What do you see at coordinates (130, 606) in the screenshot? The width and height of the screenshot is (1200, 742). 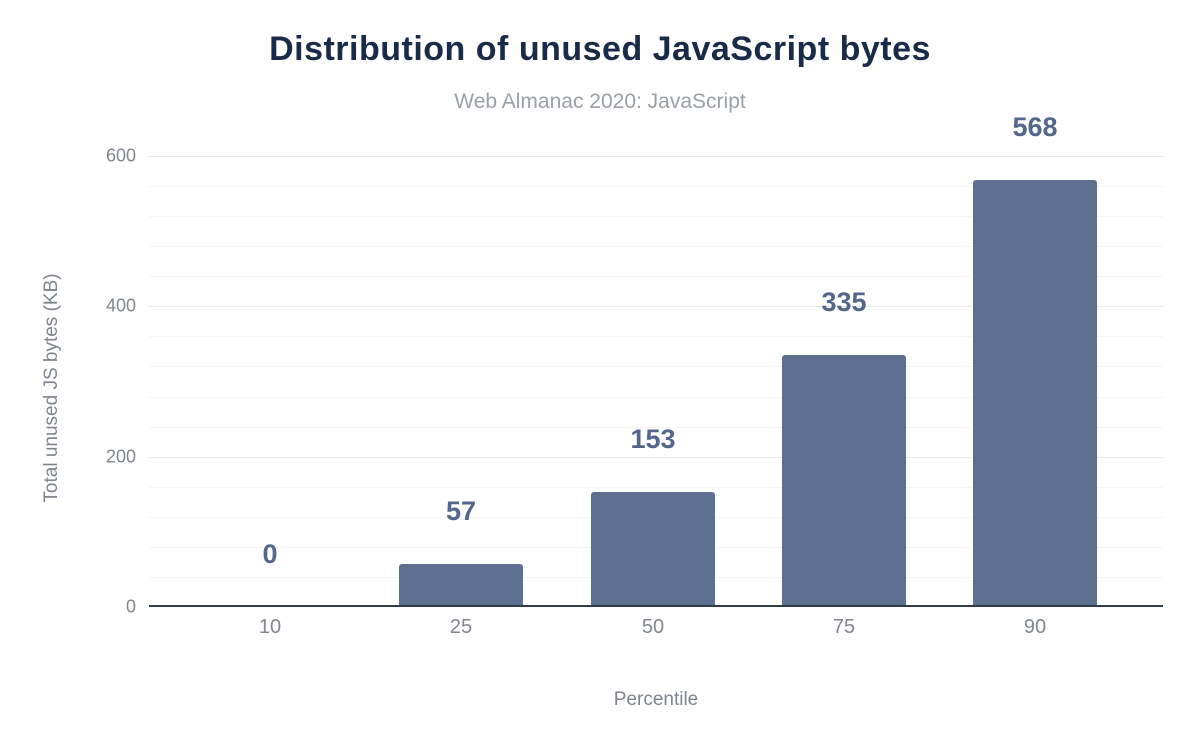 I see `y-tick-label: 0` at bounding box center [130, 606].